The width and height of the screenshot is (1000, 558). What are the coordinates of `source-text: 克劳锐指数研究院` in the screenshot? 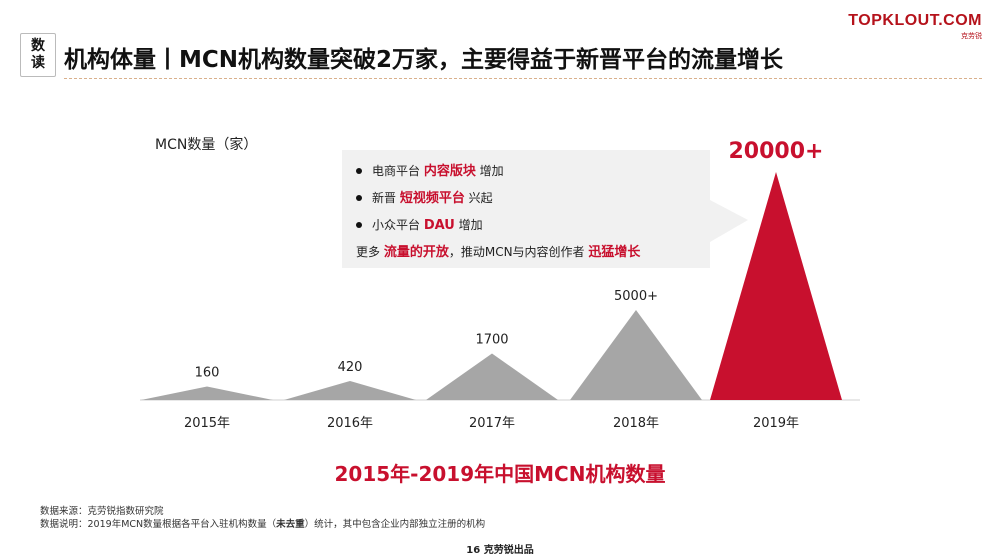 It's located at (125, 511).